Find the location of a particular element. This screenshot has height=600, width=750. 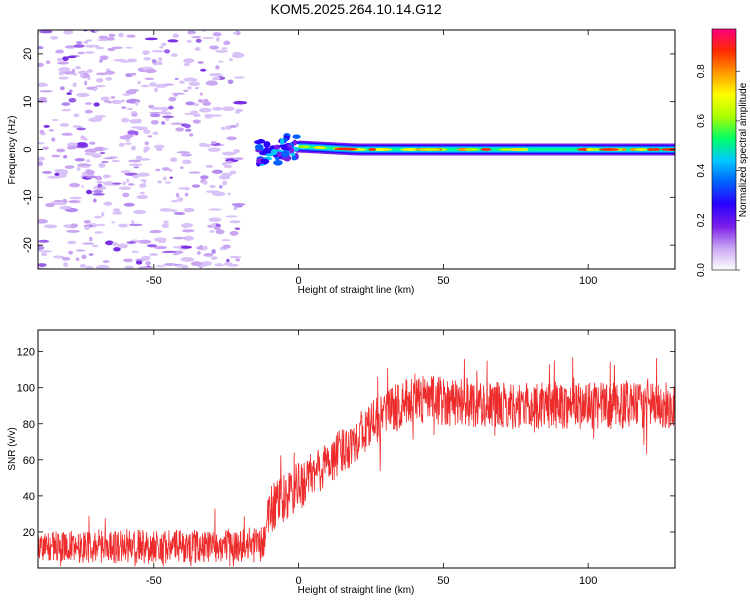

spectrogram-x-label: Height of straight line (km) is located at coordinates (356, 290).